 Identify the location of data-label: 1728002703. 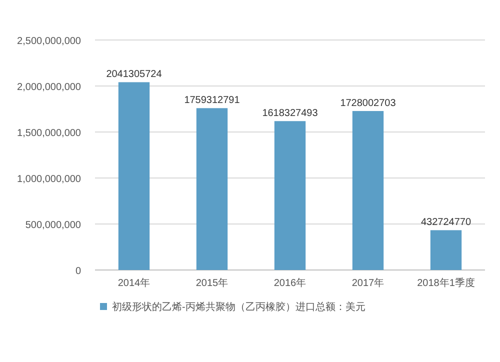
(368, 104).